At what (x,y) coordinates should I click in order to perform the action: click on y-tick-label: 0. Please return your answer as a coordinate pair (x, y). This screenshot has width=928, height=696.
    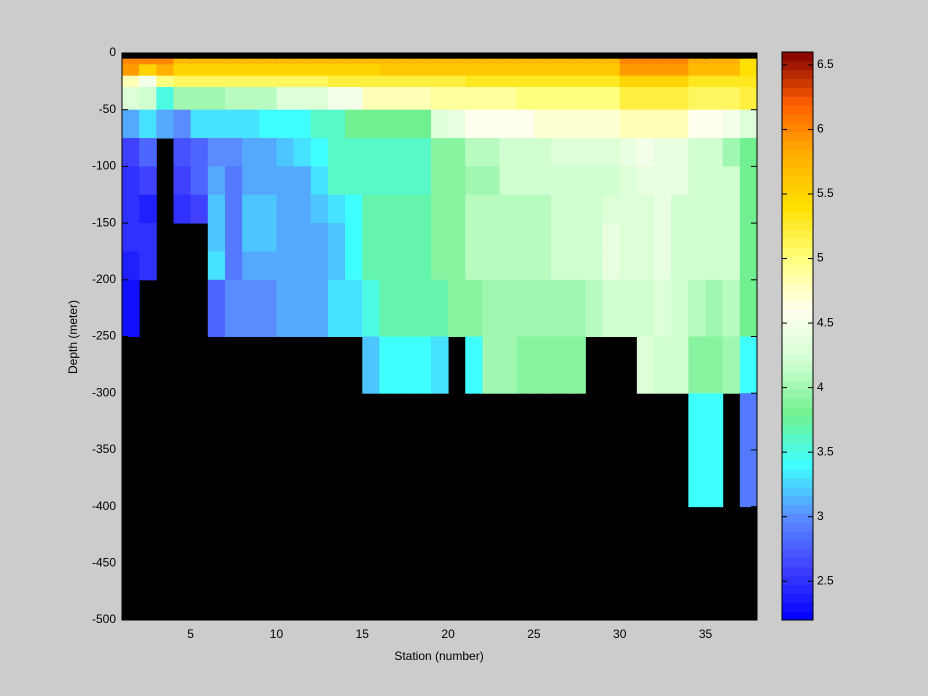
    Looking at the image, I should click on (112, 52).